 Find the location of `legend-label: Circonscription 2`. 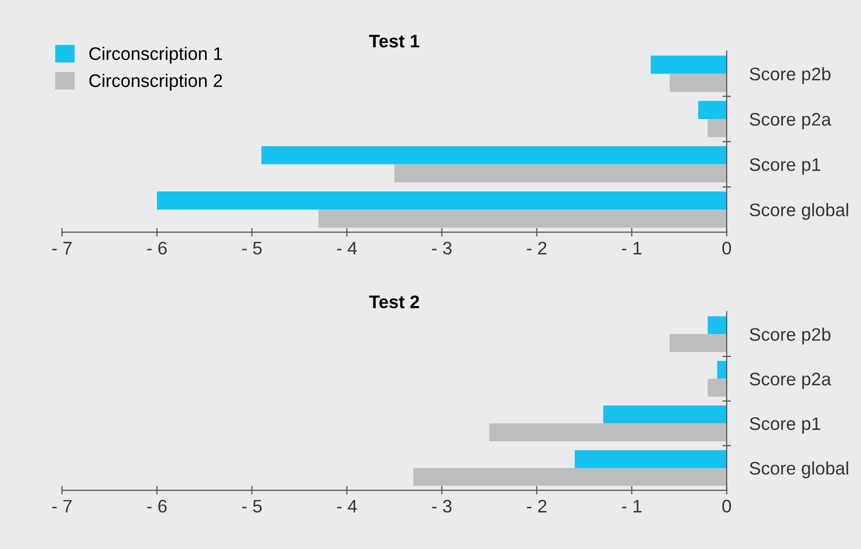

legend-label: Circonscription 2 is located at coordinates (155, 82).